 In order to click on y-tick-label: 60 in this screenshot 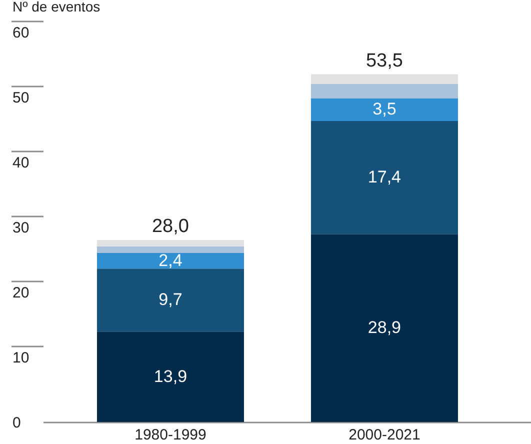, I will do `click(21, 33)`.